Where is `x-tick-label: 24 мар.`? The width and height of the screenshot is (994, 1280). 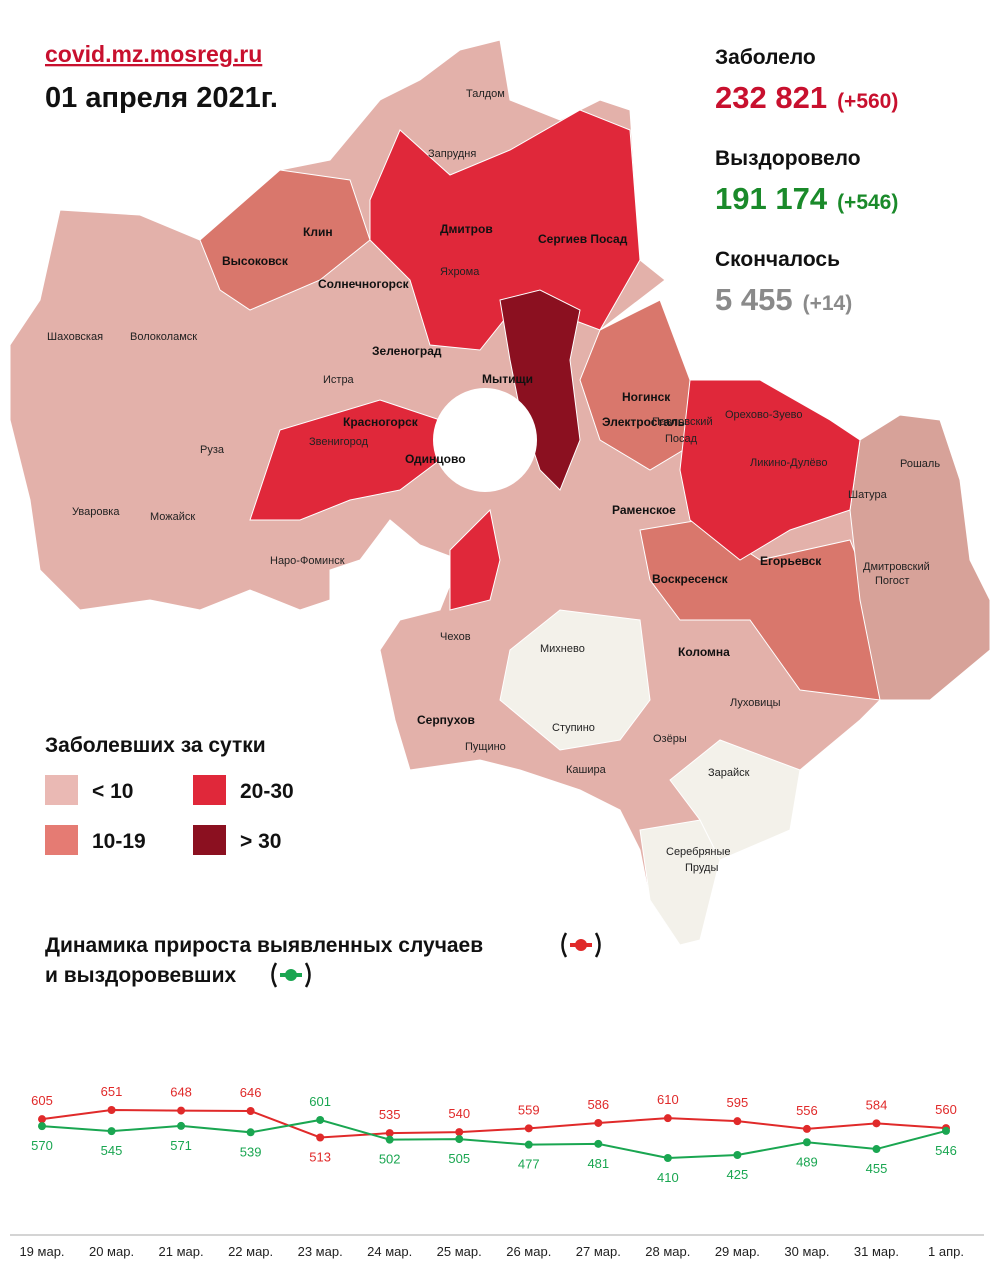
x-tick-label: 24 мар. is located at coordinates (389, 1251).